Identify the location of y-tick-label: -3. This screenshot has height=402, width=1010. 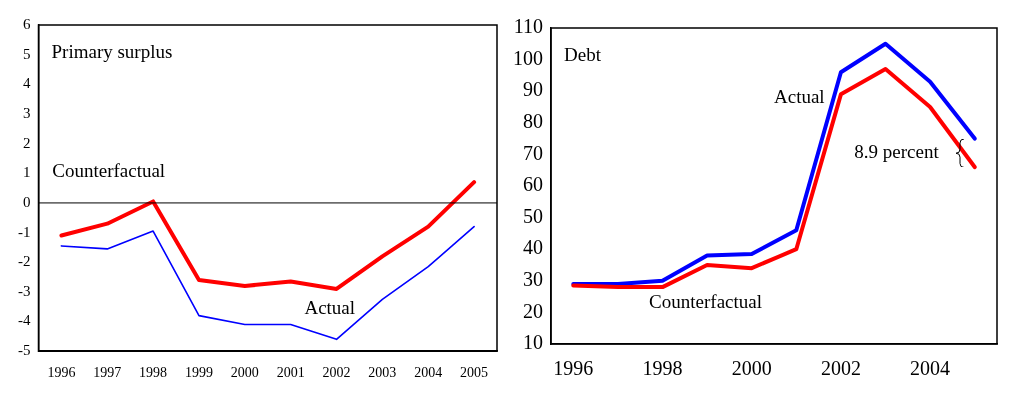
(24, 290).